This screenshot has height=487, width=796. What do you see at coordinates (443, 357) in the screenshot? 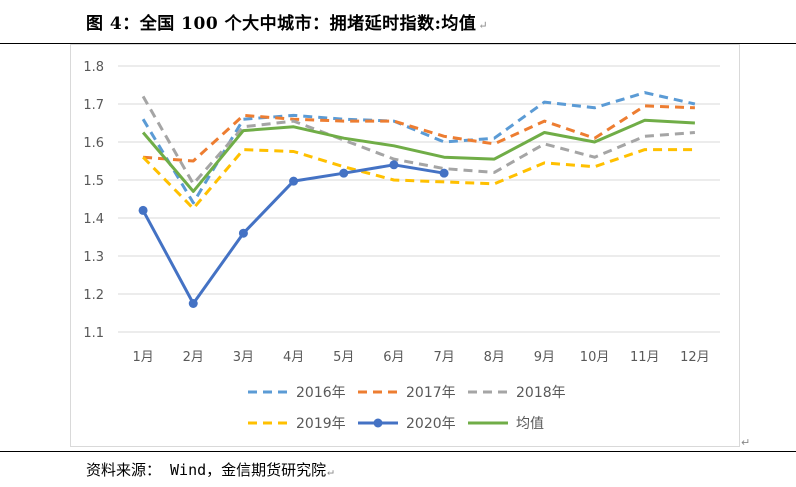
I see `x-tick-label: 7月` at bounding box center [443, 357].